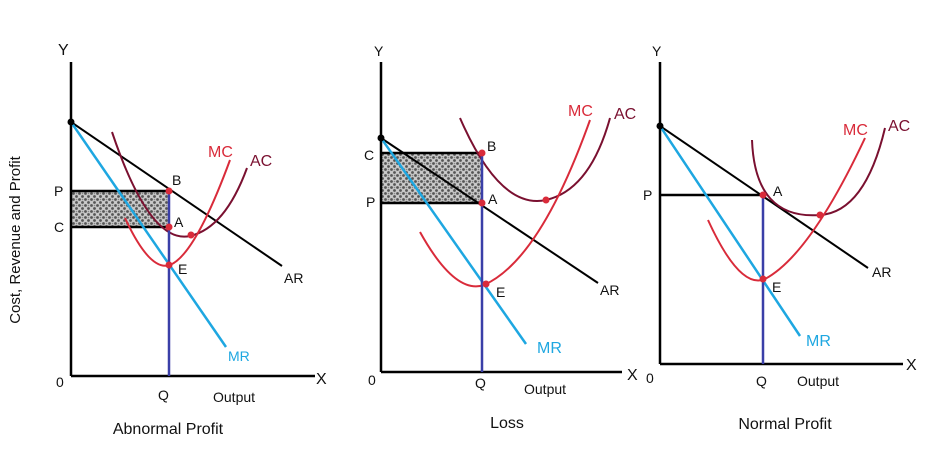 This screenshot has height=469, width=941. I want to click on y-axis-title: Cost, Revenue and Profit, so click(15, 239).